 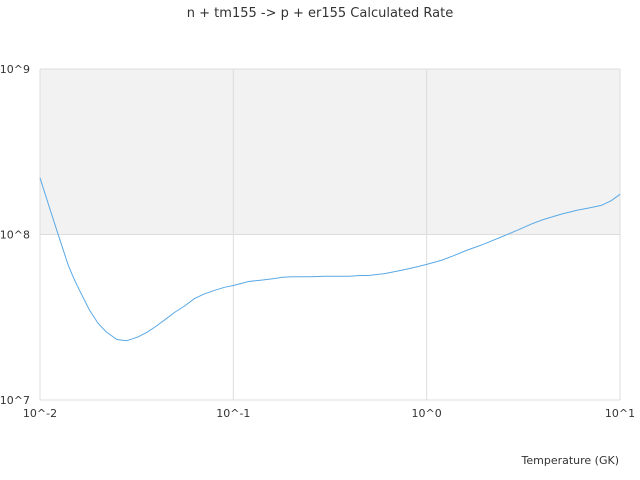 What do you see at coordinates (329, 413) in the screenshot?
I see `x-tick-labels: 10^-2 10^-1 10^0 10^1` at bounding box center [329, 413].